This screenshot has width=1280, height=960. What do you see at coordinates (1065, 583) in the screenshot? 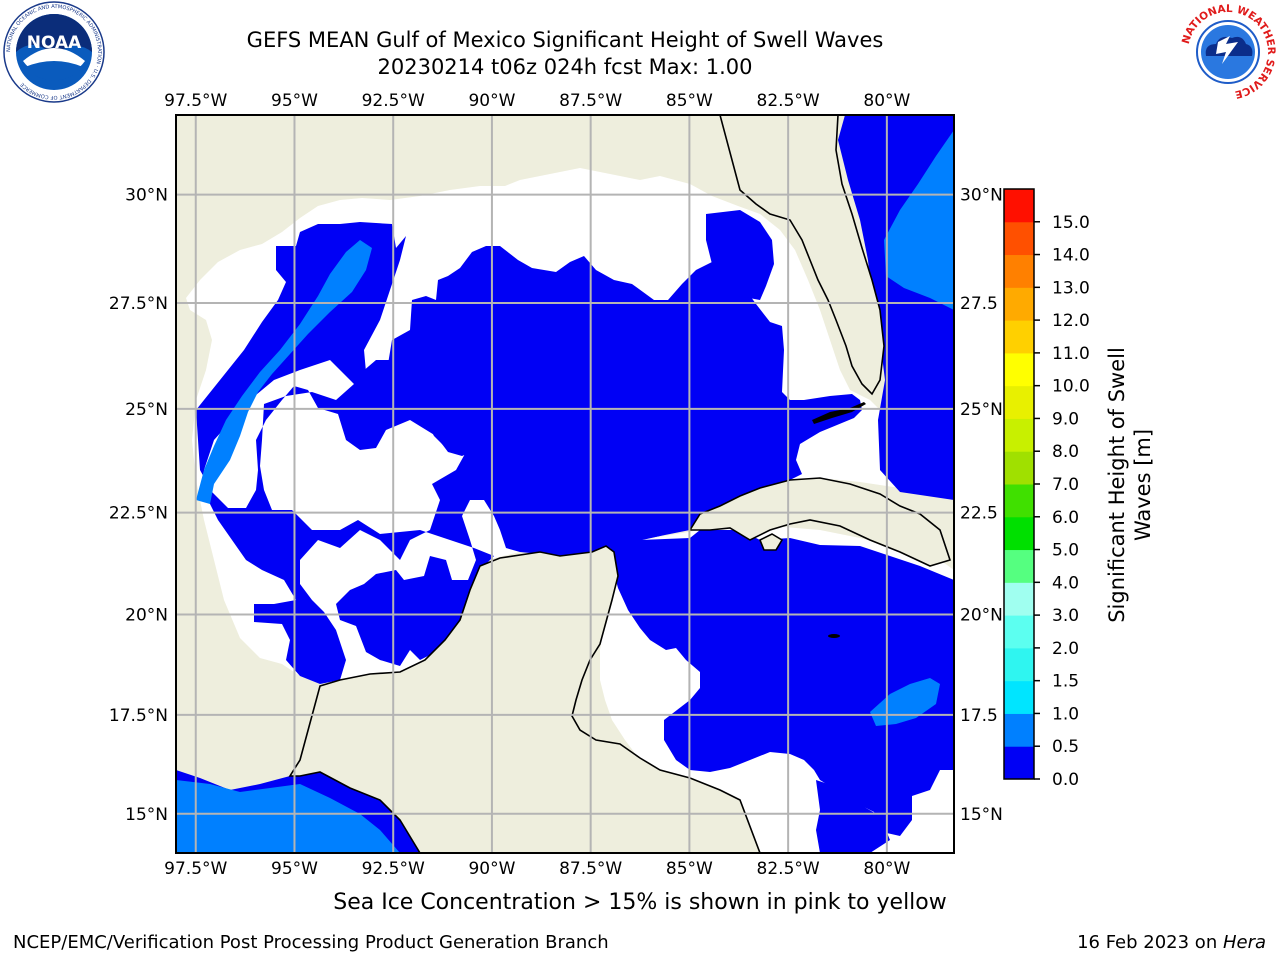
I see `colorbar-tick-label: 4.0` at bounding box center [1065, 583].